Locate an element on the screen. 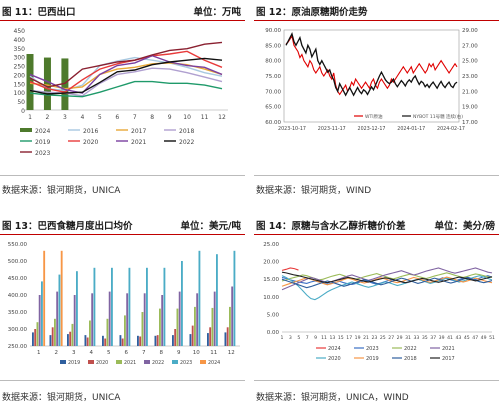  y-tick-label: 450 is located at coordinates (20, 31).